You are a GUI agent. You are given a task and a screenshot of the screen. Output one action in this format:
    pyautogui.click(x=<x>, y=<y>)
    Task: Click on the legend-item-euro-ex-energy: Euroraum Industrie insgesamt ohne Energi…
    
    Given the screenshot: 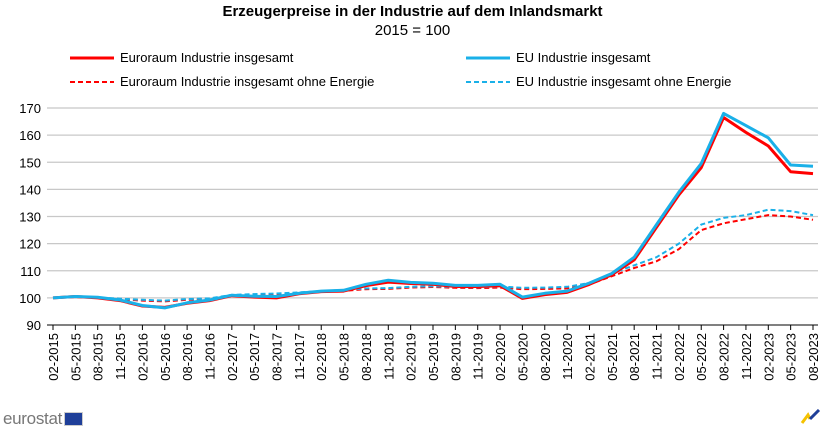 What is the action you would take?
    pyautogui.click(x=222, y=81)
    